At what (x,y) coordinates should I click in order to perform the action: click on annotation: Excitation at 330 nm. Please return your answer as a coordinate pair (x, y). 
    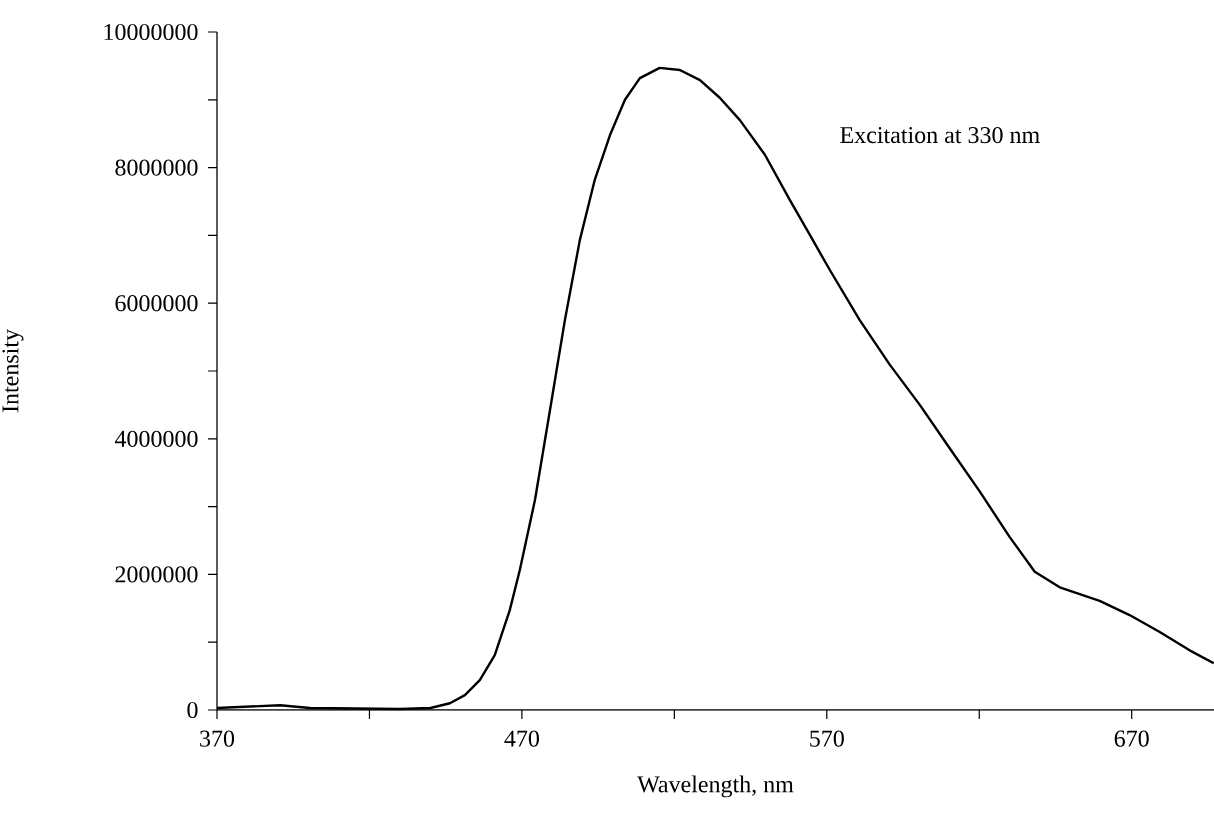
    Looking at the image, I should click on (940, 135).